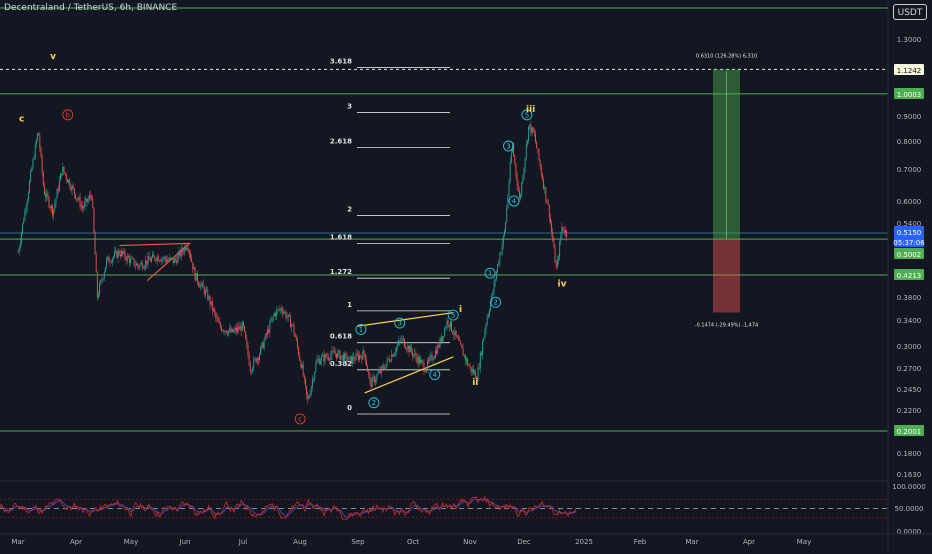 This screenshot has width=932, height=554. Describe the element at coordinates (300, 542) in the screenshot. I see `time-tick-5: Aug` at that location.